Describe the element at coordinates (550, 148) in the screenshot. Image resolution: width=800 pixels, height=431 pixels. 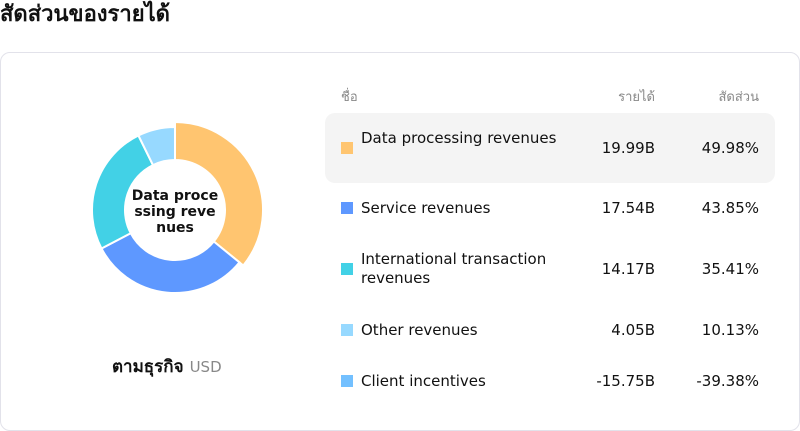
I see `legend-row: Data processing revenues 19.99B 49.98%` at that location.